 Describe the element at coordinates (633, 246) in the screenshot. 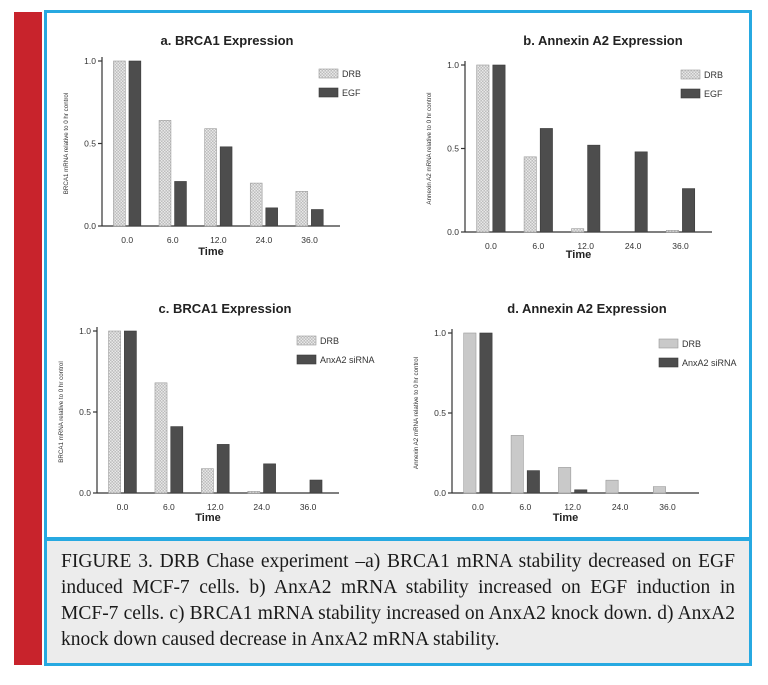

I see `chart-1-x-tick-label: 24.0` at that location.